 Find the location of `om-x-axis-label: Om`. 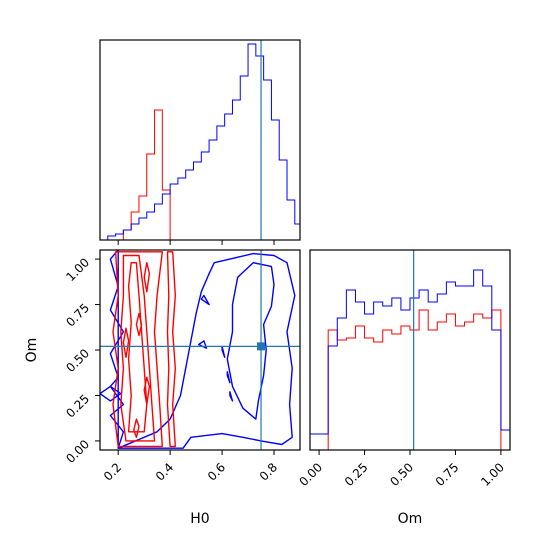

om-x-axis-label: Om is located at coordinates (410, 519).